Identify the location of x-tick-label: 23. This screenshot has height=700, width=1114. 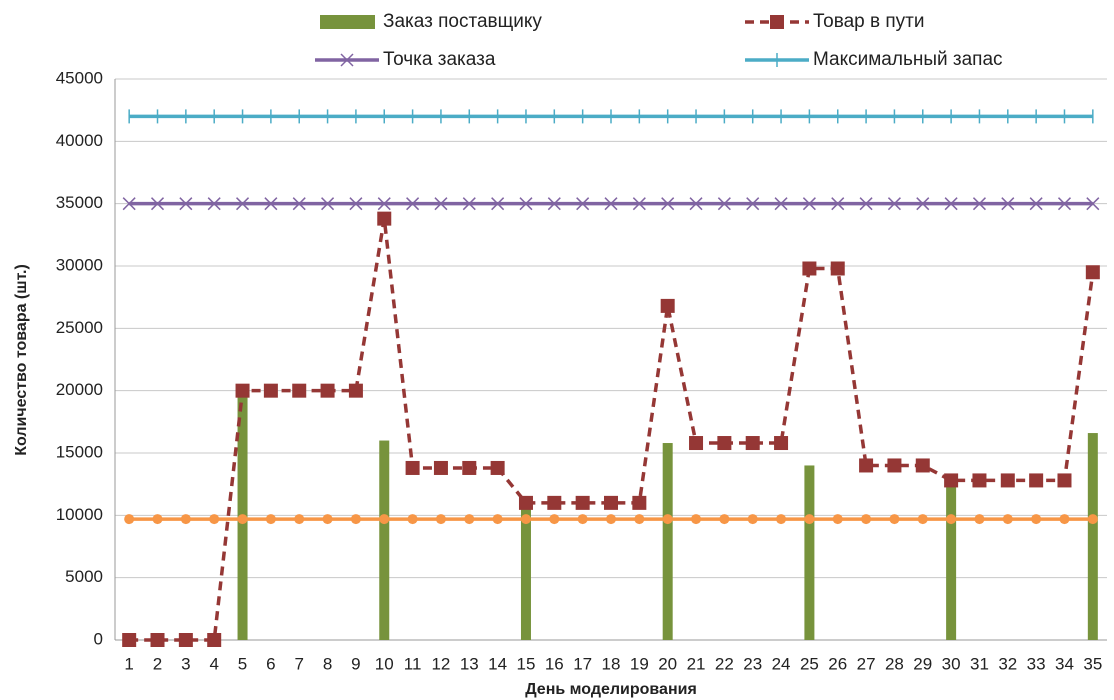
(752, 663).